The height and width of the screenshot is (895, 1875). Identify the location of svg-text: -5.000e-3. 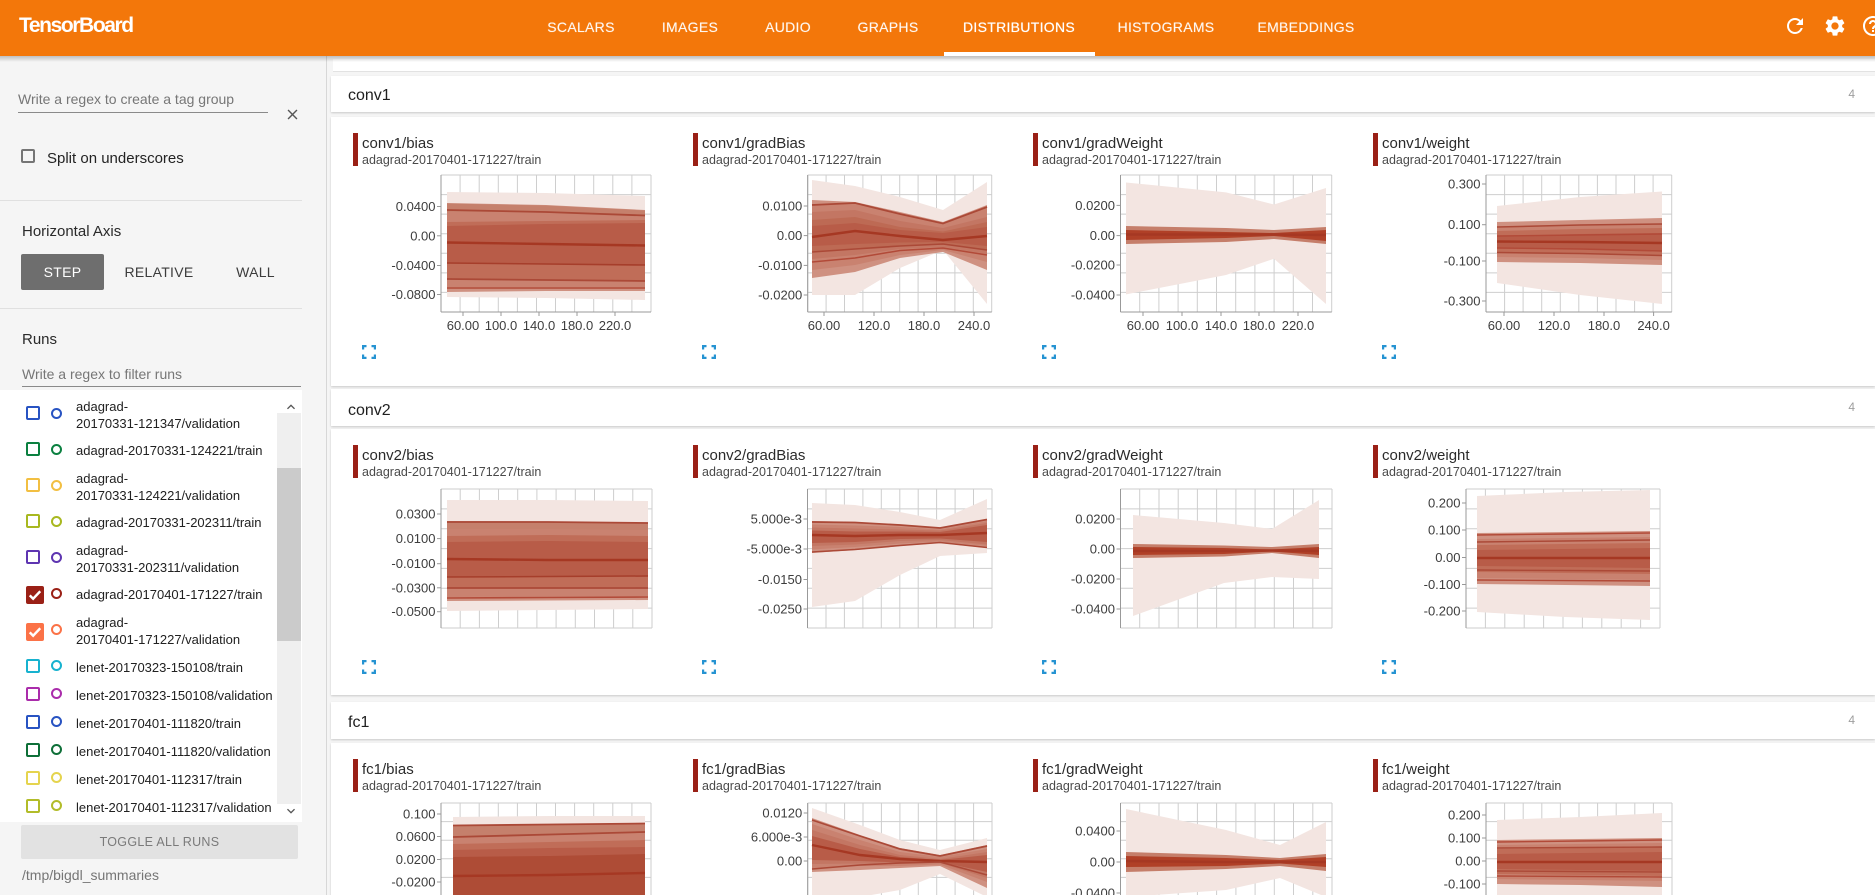
(774, 549).